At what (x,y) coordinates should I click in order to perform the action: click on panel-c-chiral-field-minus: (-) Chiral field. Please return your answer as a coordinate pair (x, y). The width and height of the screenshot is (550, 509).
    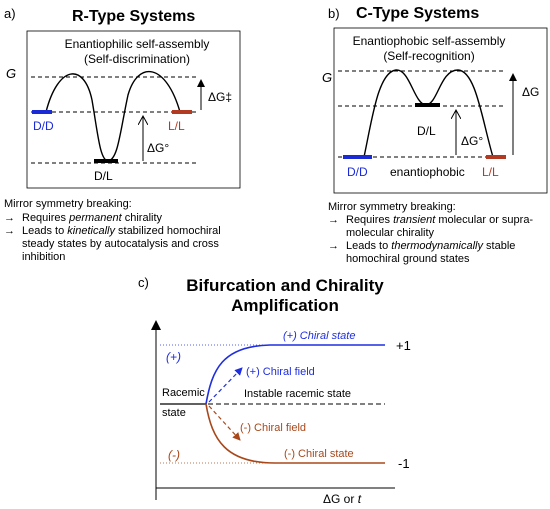
    Looking at the image, I should click on (273, 428).